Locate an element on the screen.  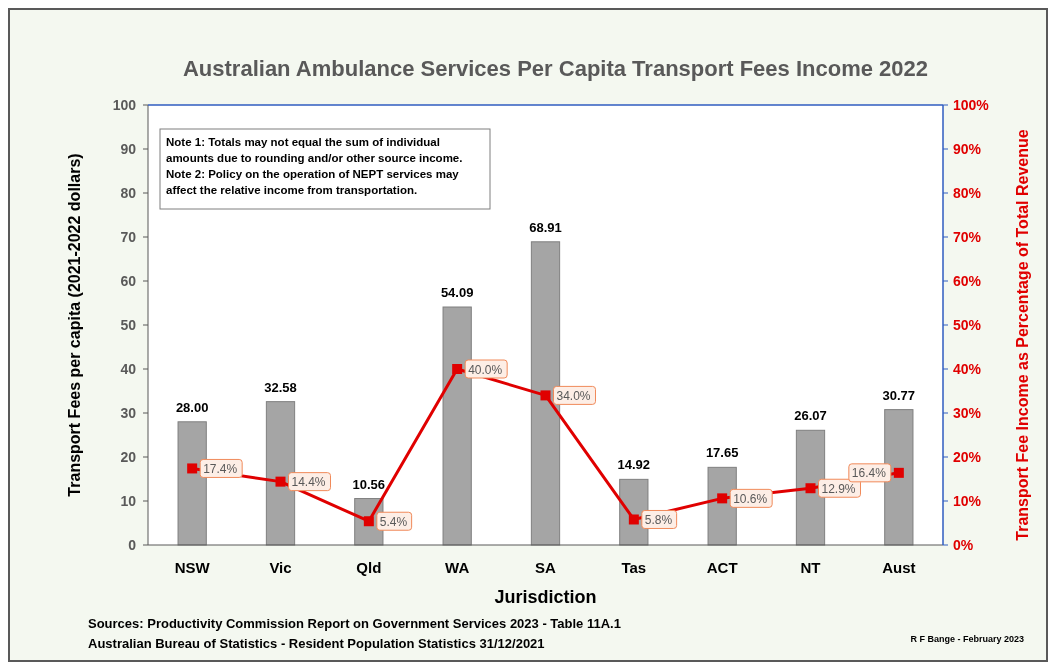
y-tick-label: 20 is located at coordinates (128, 457).